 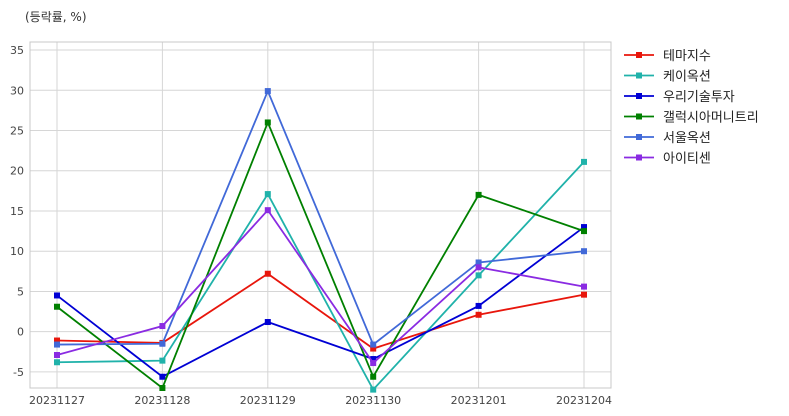 I want to click on legend-entry: 테마지수, so click(x=687, y=56).